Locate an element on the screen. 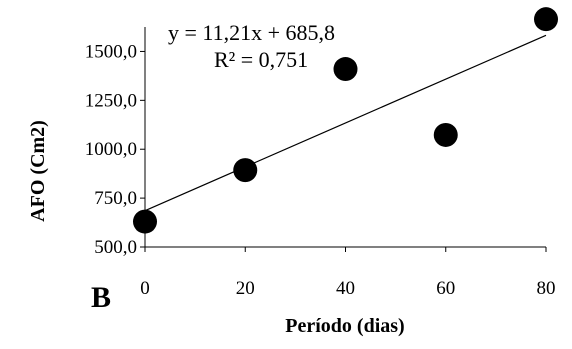 This screenshot has width=572, height=349. panel-label: B is located at coordinates (101, 297).